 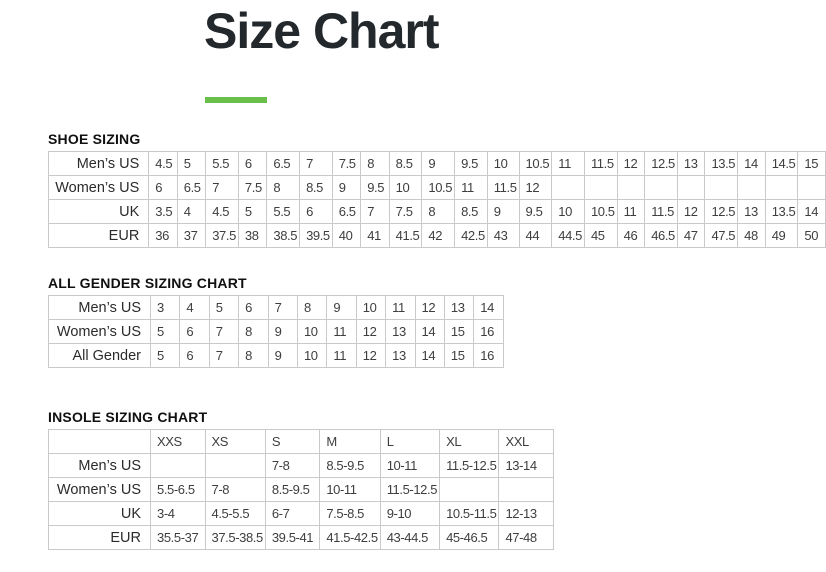 What do you see at coordinates (283, 211) in the screenshot?
I see `table-cell: 5.5` at bounding box center [283, 211].